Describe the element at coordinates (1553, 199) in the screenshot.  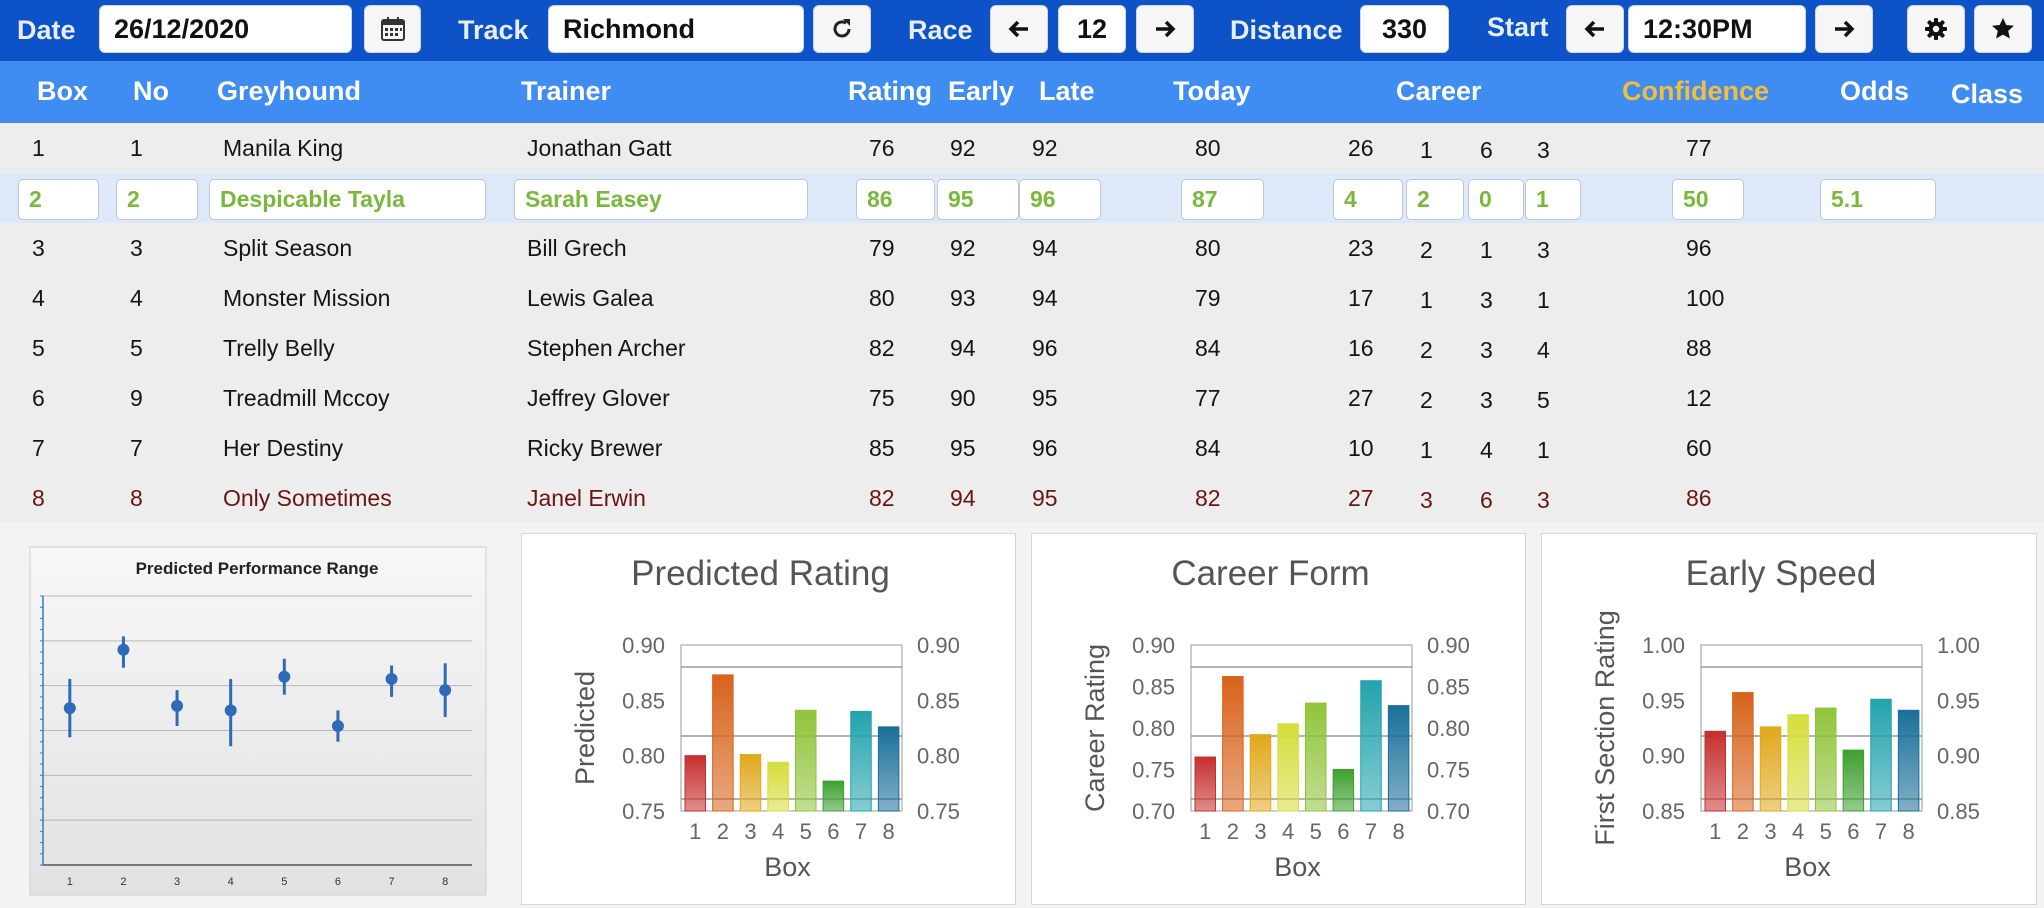
I see `selected-career-thirds-cell: 1` at that location.